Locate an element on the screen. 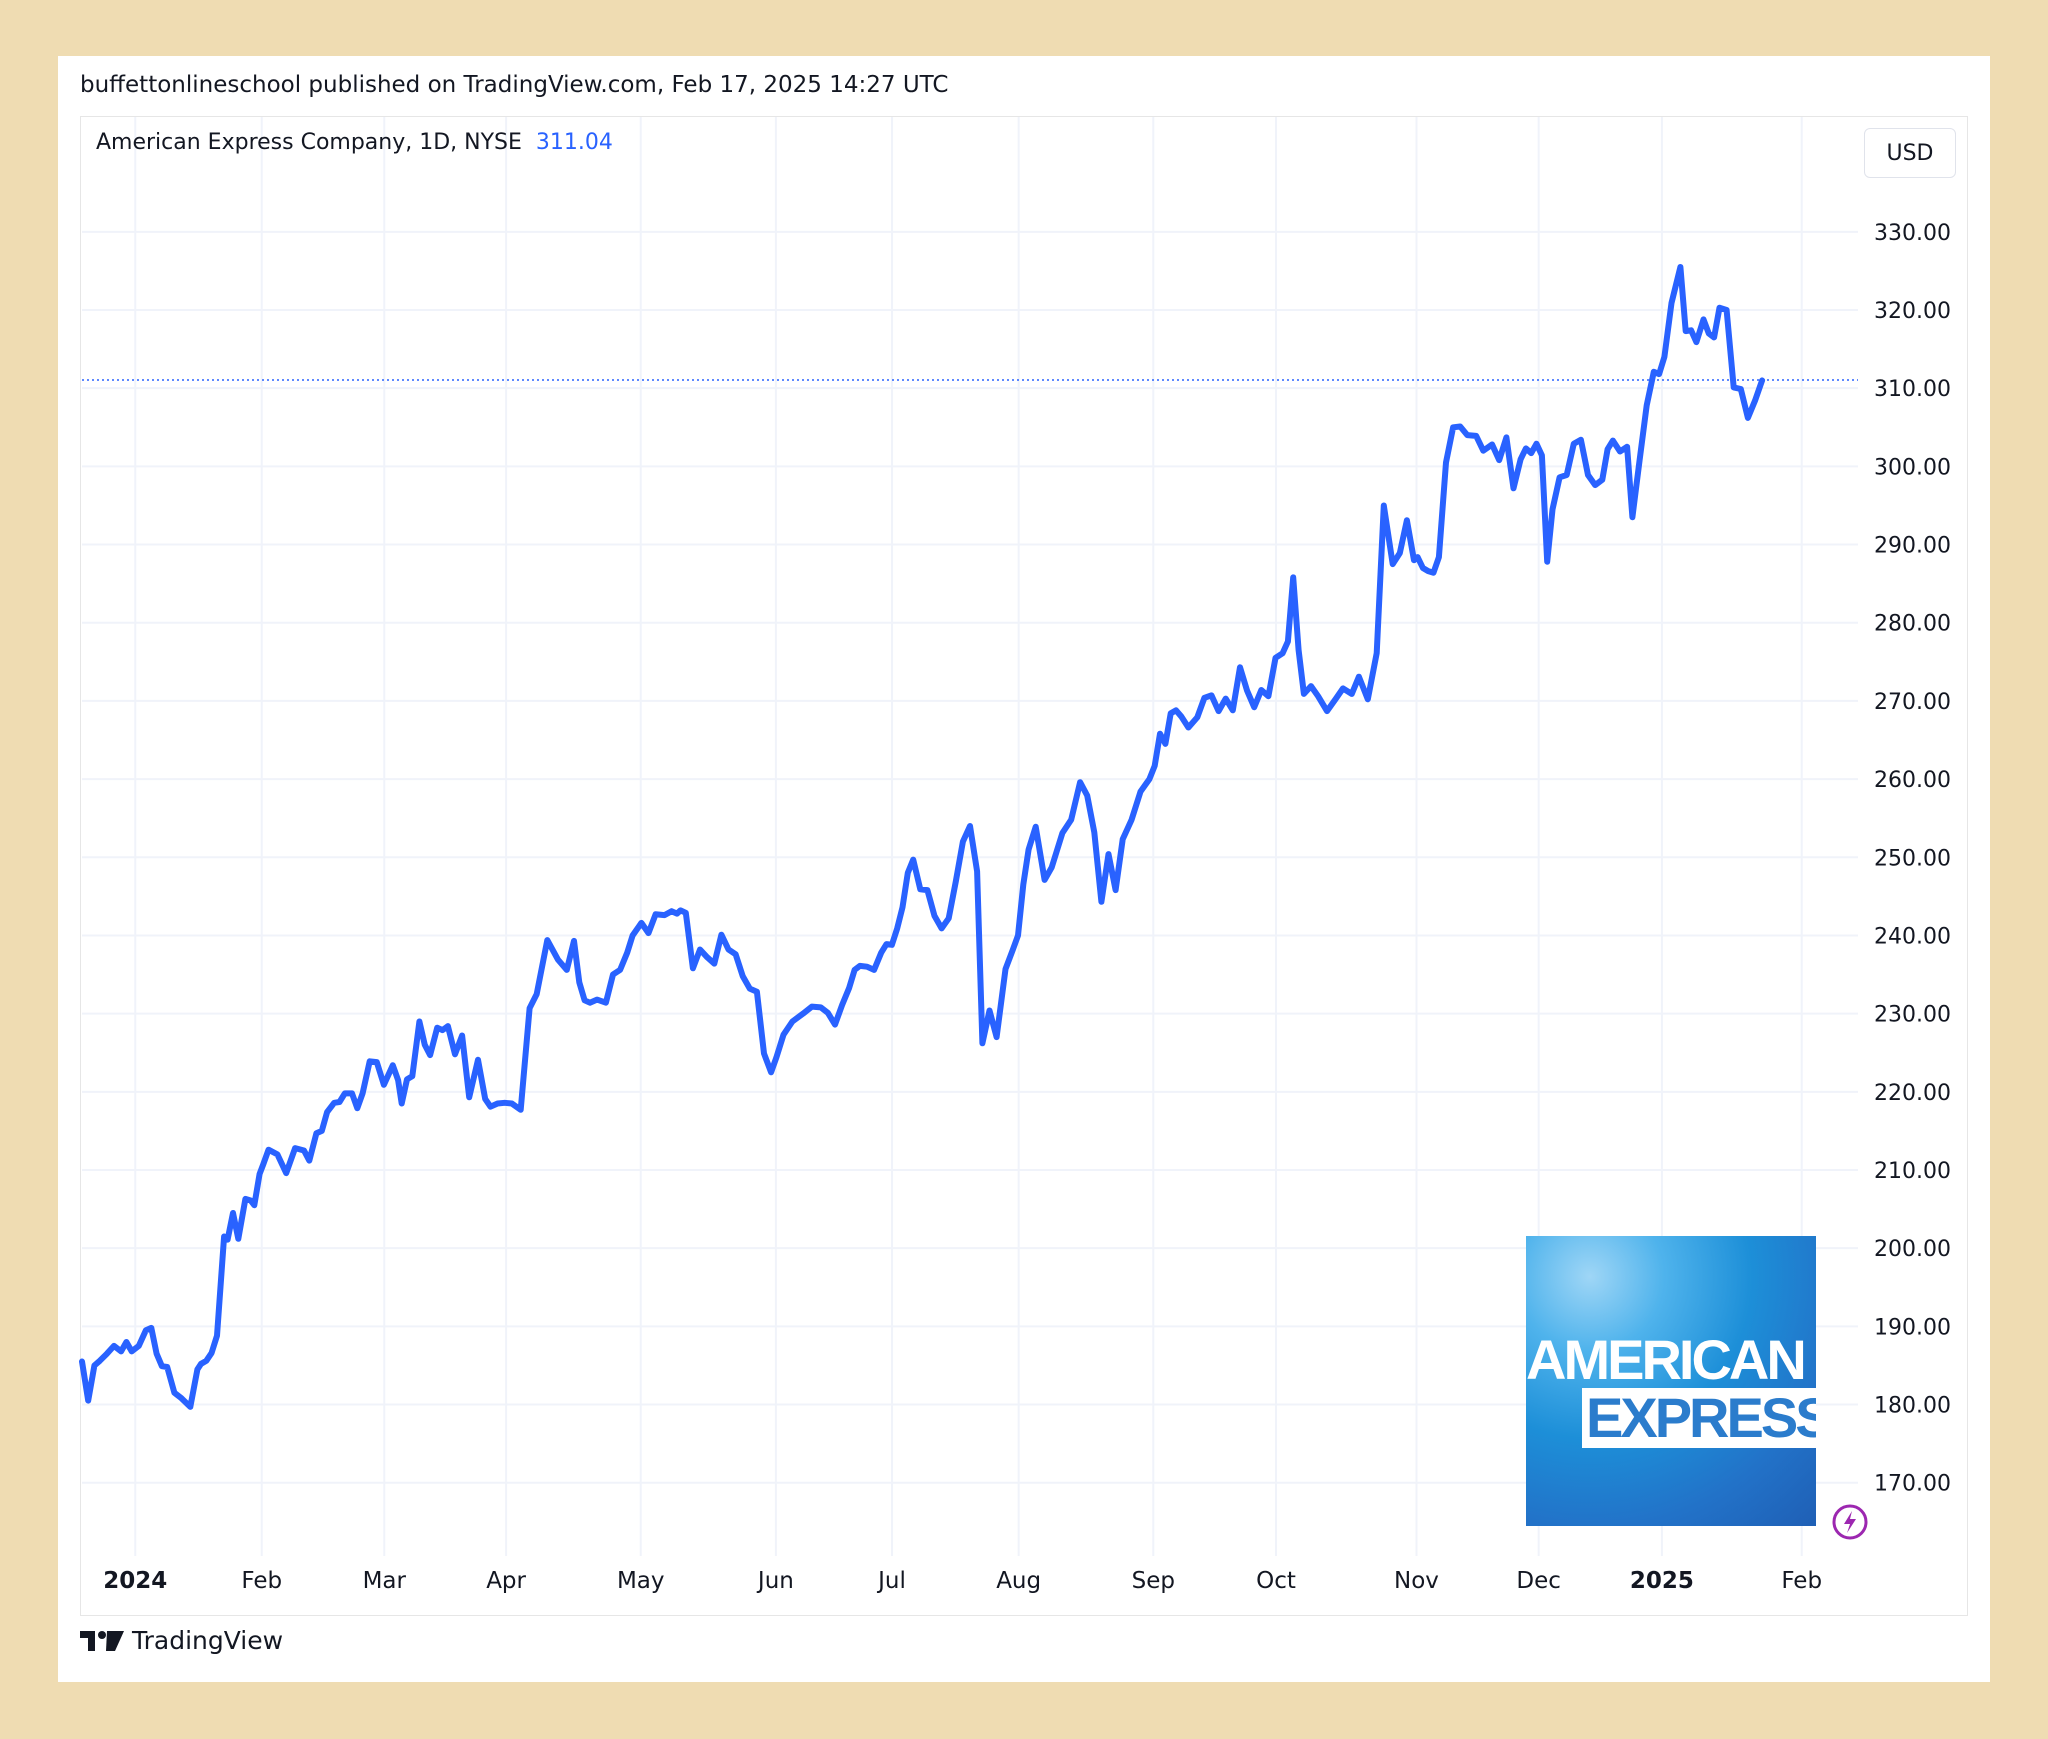 The image size is (2048, 1739). logo-word-american: AMERICAN is located at coordinates (1666, 1359).